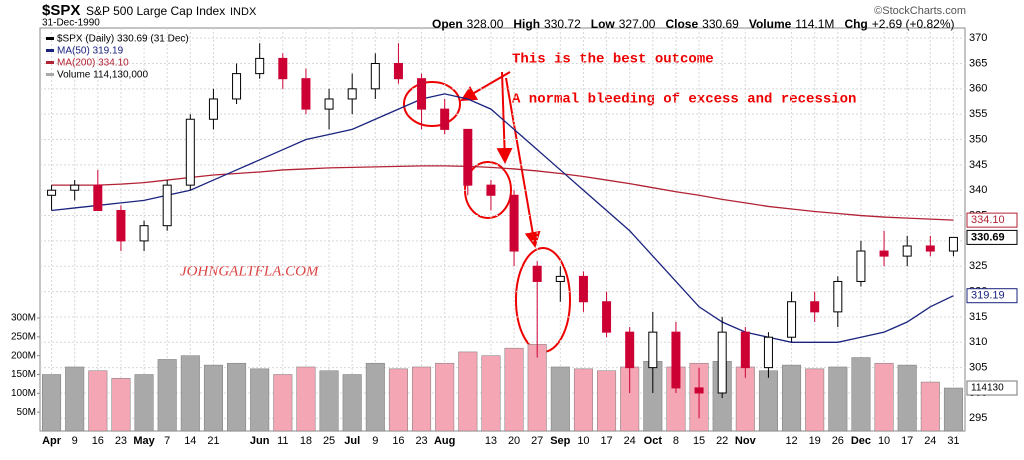 Image resolution: width=1024 pixels, height=460 pixels. What do you see at coordinates (306, 441) in the screenshot?
I see `x-tick-label: 18` at bounding box center [306, 441].